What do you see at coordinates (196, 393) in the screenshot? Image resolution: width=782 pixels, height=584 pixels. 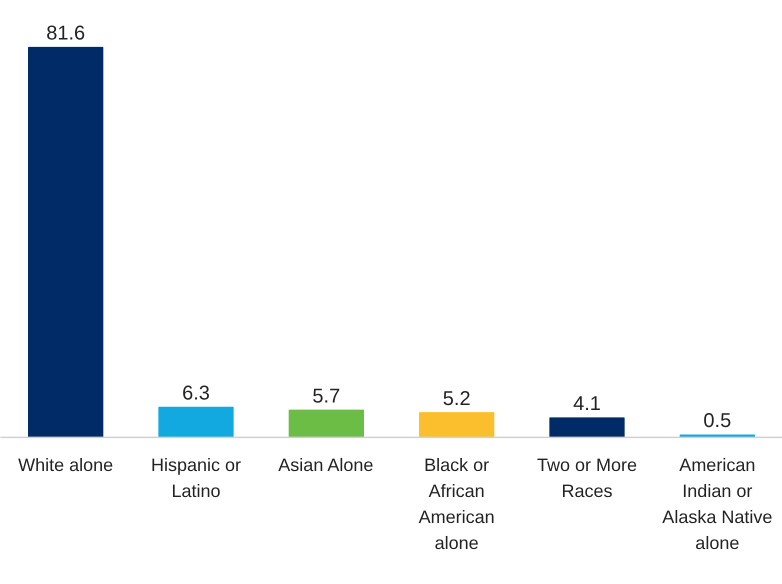 I see `data-label: 6.3` at bounding box center [196, 393].